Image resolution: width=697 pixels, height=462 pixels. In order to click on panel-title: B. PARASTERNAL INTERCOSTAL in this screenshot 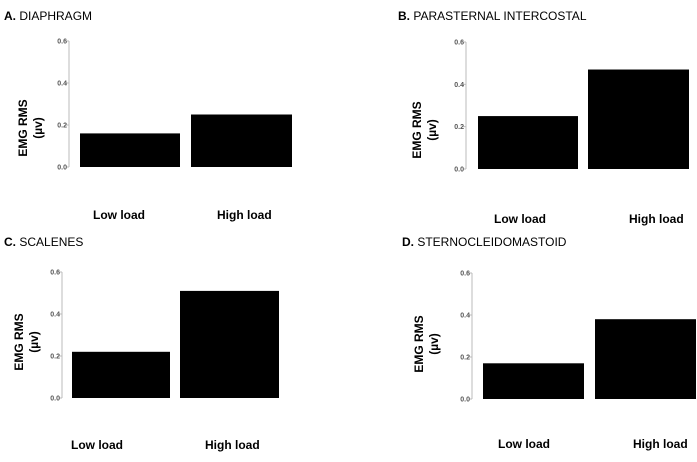, I will do `click(492, 16)`.